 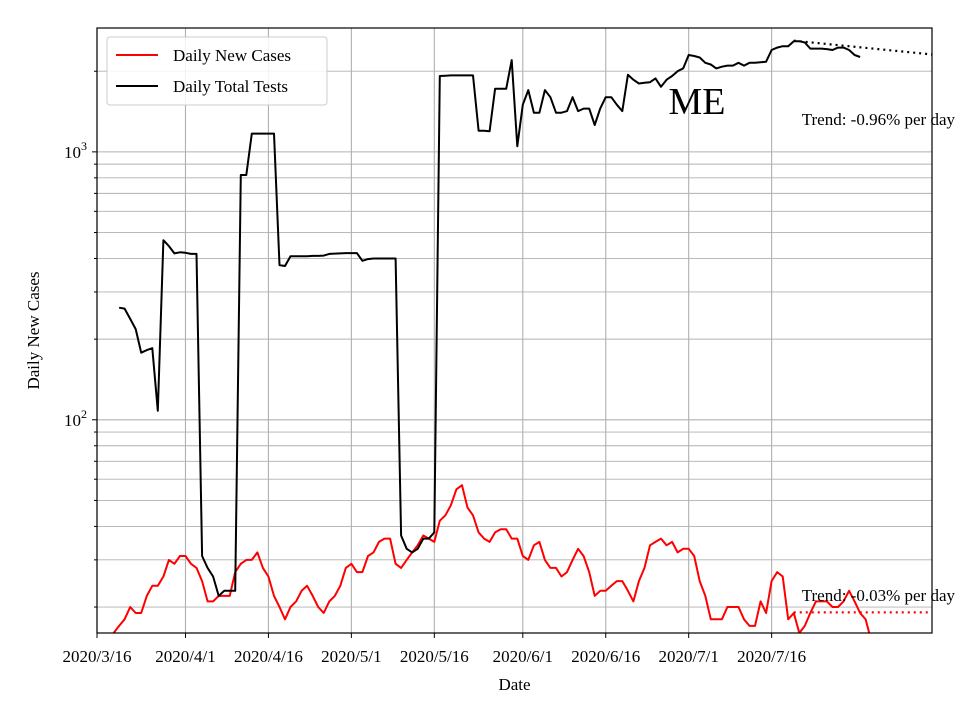 What do you see at coordinates (351, 656) in the screenshot?
I see `x-tick-label: 2020/5/1` at bounding box center [351, 656].